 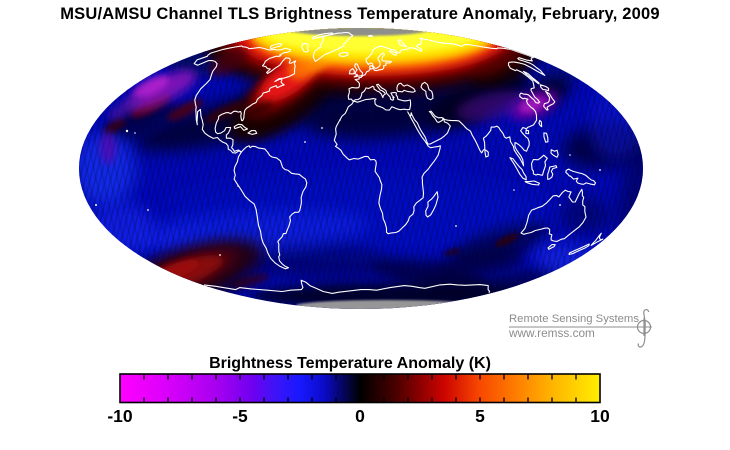 What do you see at coordinates (350, 363) in the screenshot?
I see `svg-text:Brightness Temperature Anomaly: Brightness Temperature Anomaly (K)` at bounding box center [350, 363].